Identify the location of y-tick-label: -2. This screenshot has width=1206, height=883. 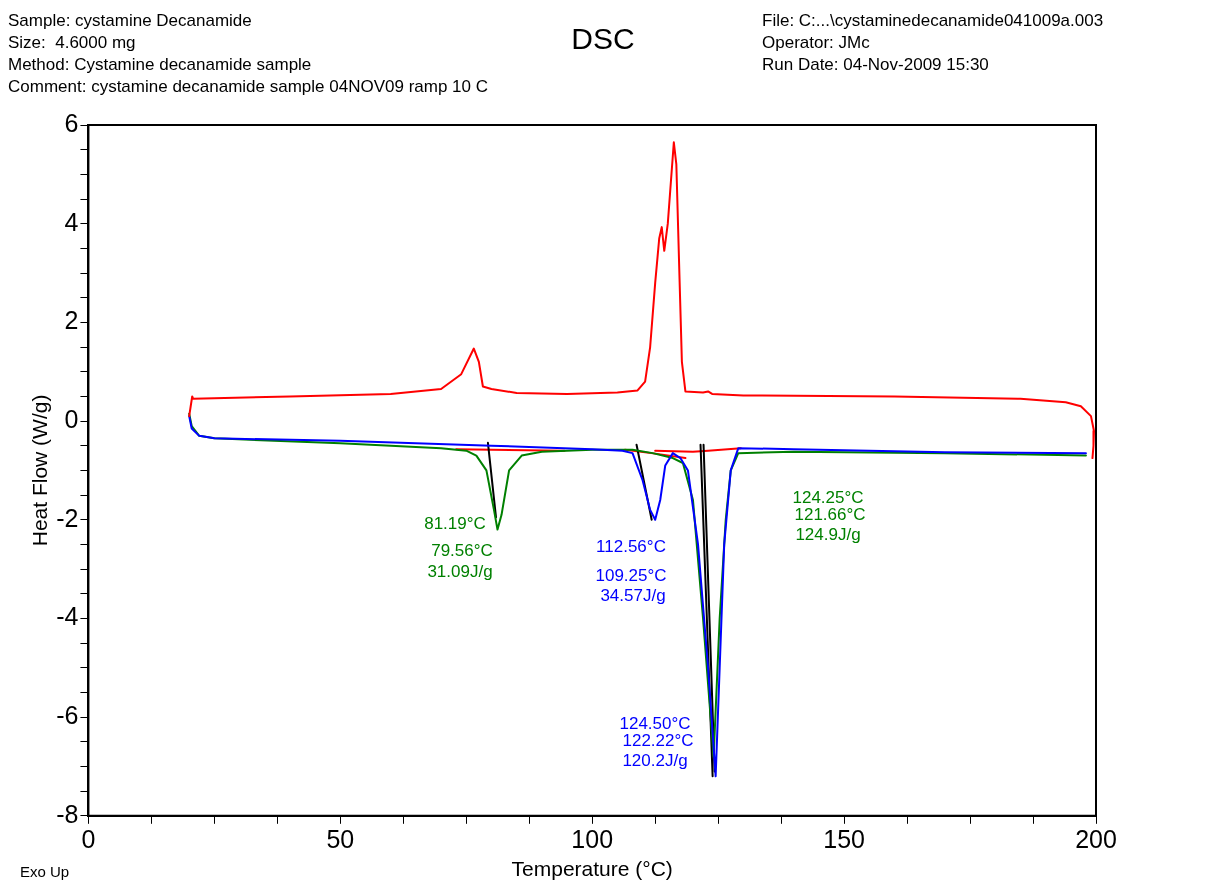
(67, 517).